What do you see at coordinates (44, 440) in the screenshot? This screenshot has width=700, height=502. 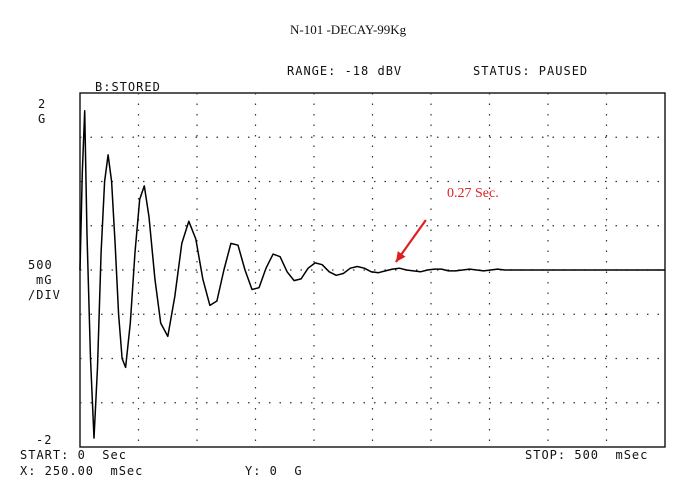 I see `y-bottom-value: -2` at bounding box center [44, 440].